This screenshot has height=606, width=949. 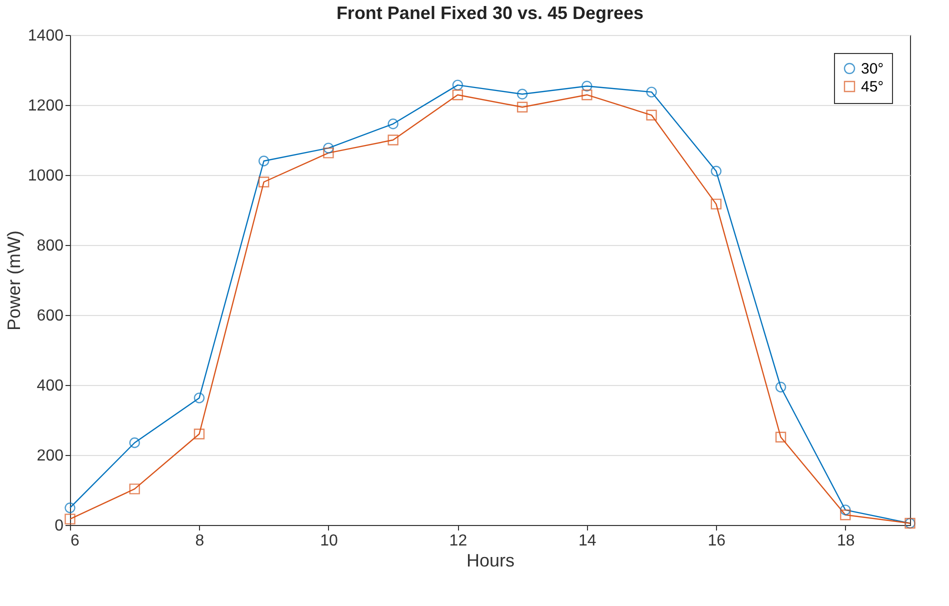 I want to click on x-tick-label: 16, so click(x=717, y=541).